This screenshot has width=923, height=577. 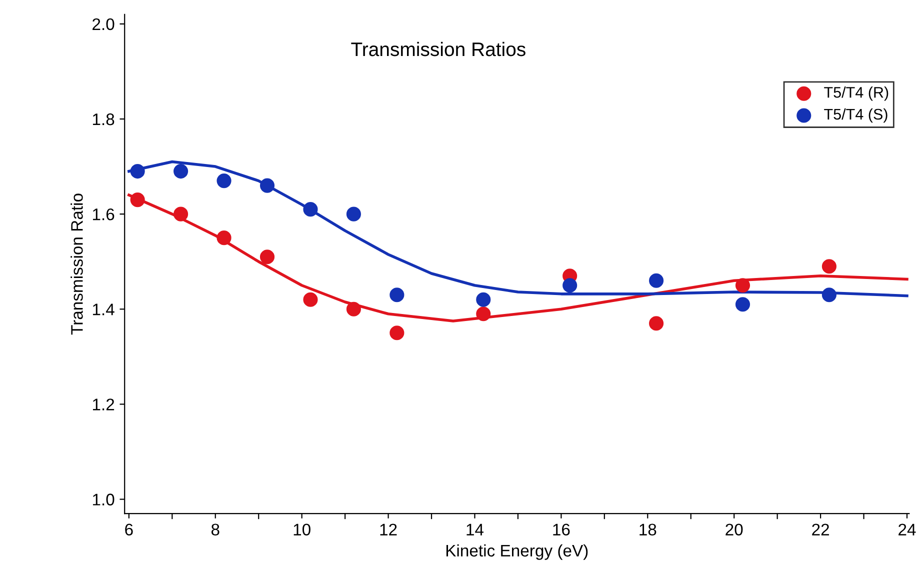 What do you see at coordinates (907, 530) in the screenshot?
I see `x-tick-label: 24` at bounding box center [907, 530].